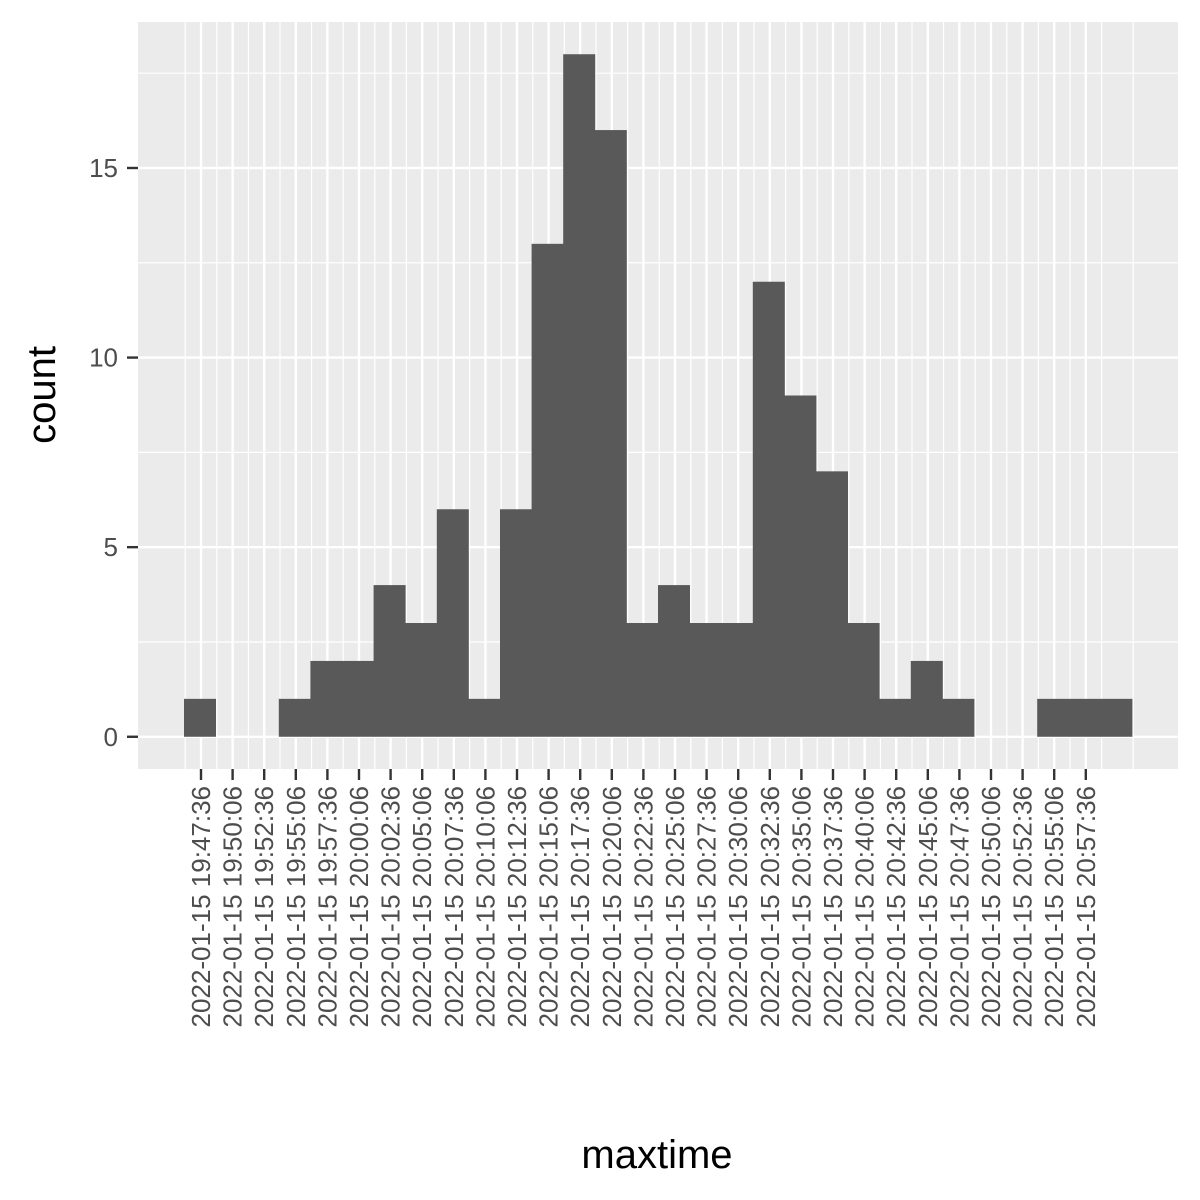 Image resolution: width=1200 pixels, height=1200 pixels. I want to click on x-tick-label: 2022-01-15 20:47:36, so click(959, 906).